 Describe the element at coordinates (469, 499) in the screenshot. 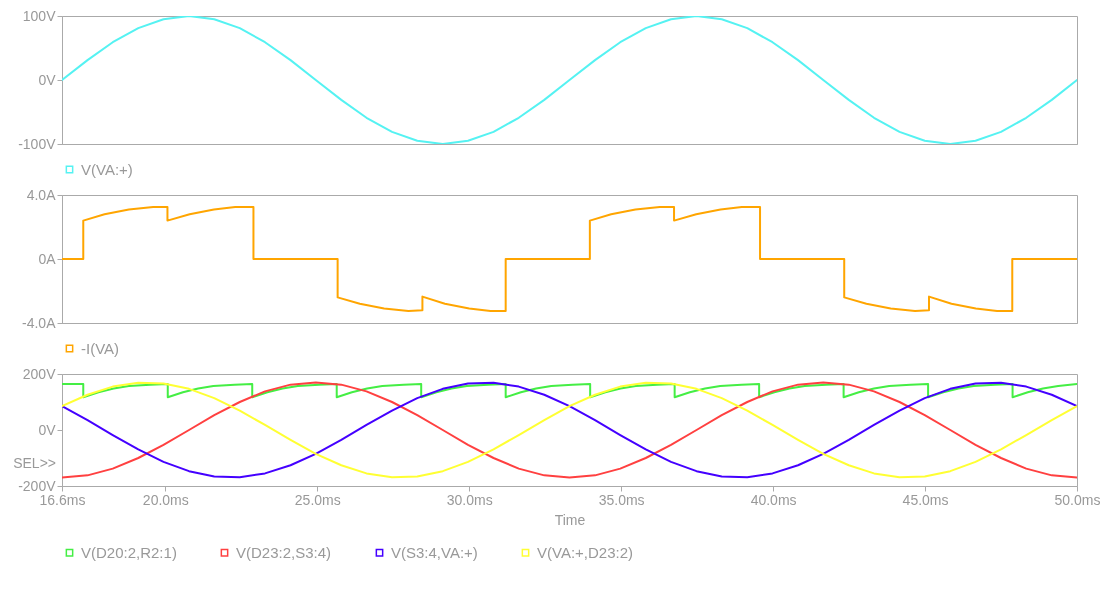

I see `x-tick-label: 30.0ms` at that location.